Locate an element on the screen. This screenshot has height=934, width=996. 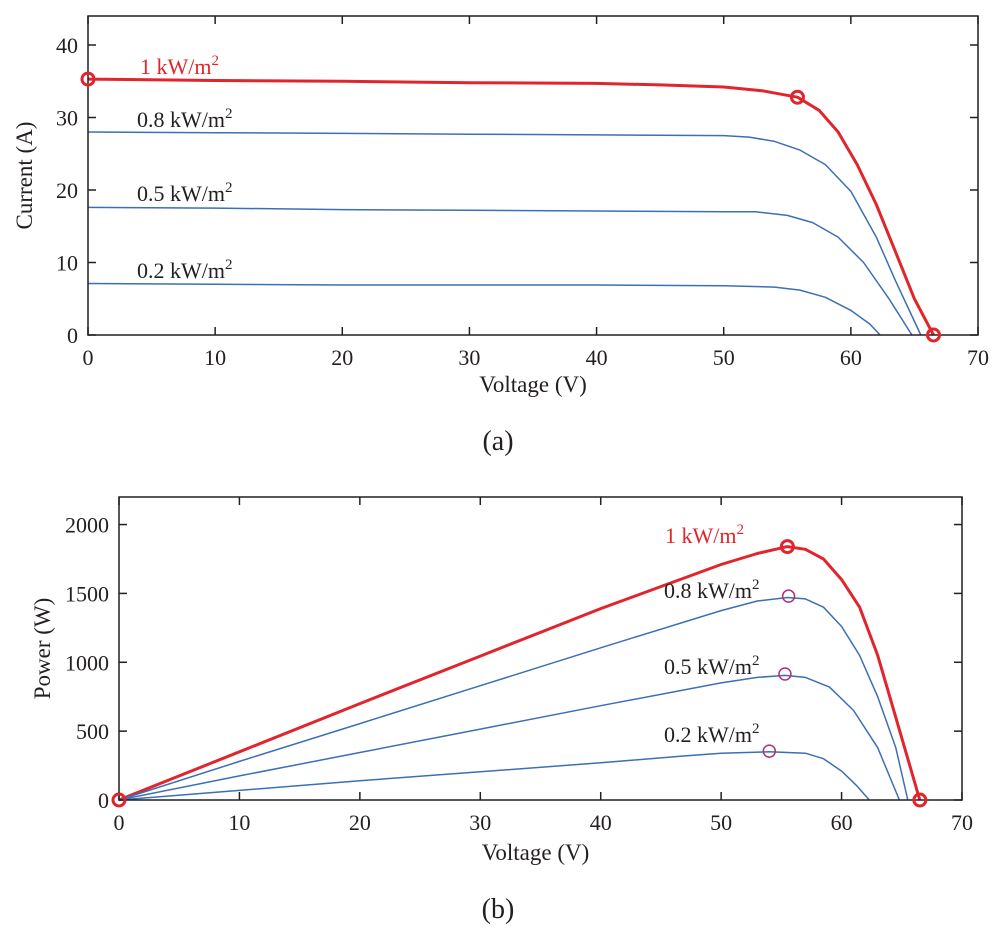
y-tick-label: 10 is located at coordinates (67, 263).